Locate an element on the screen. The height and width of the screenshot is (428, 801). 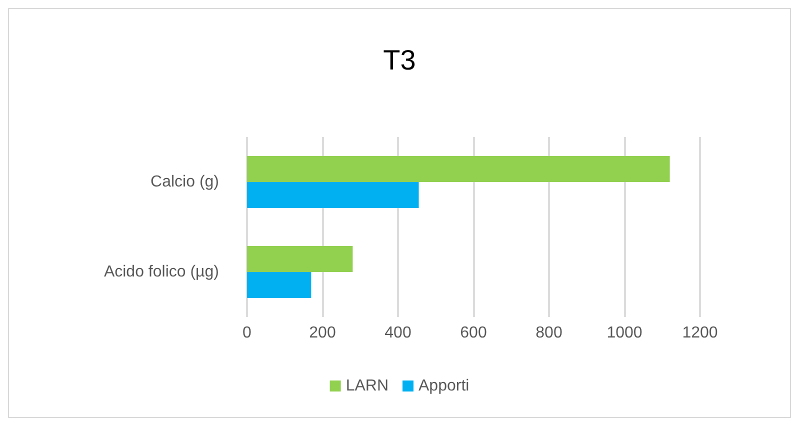
x-tick-label: 0 is located at coordinates (247, 333).